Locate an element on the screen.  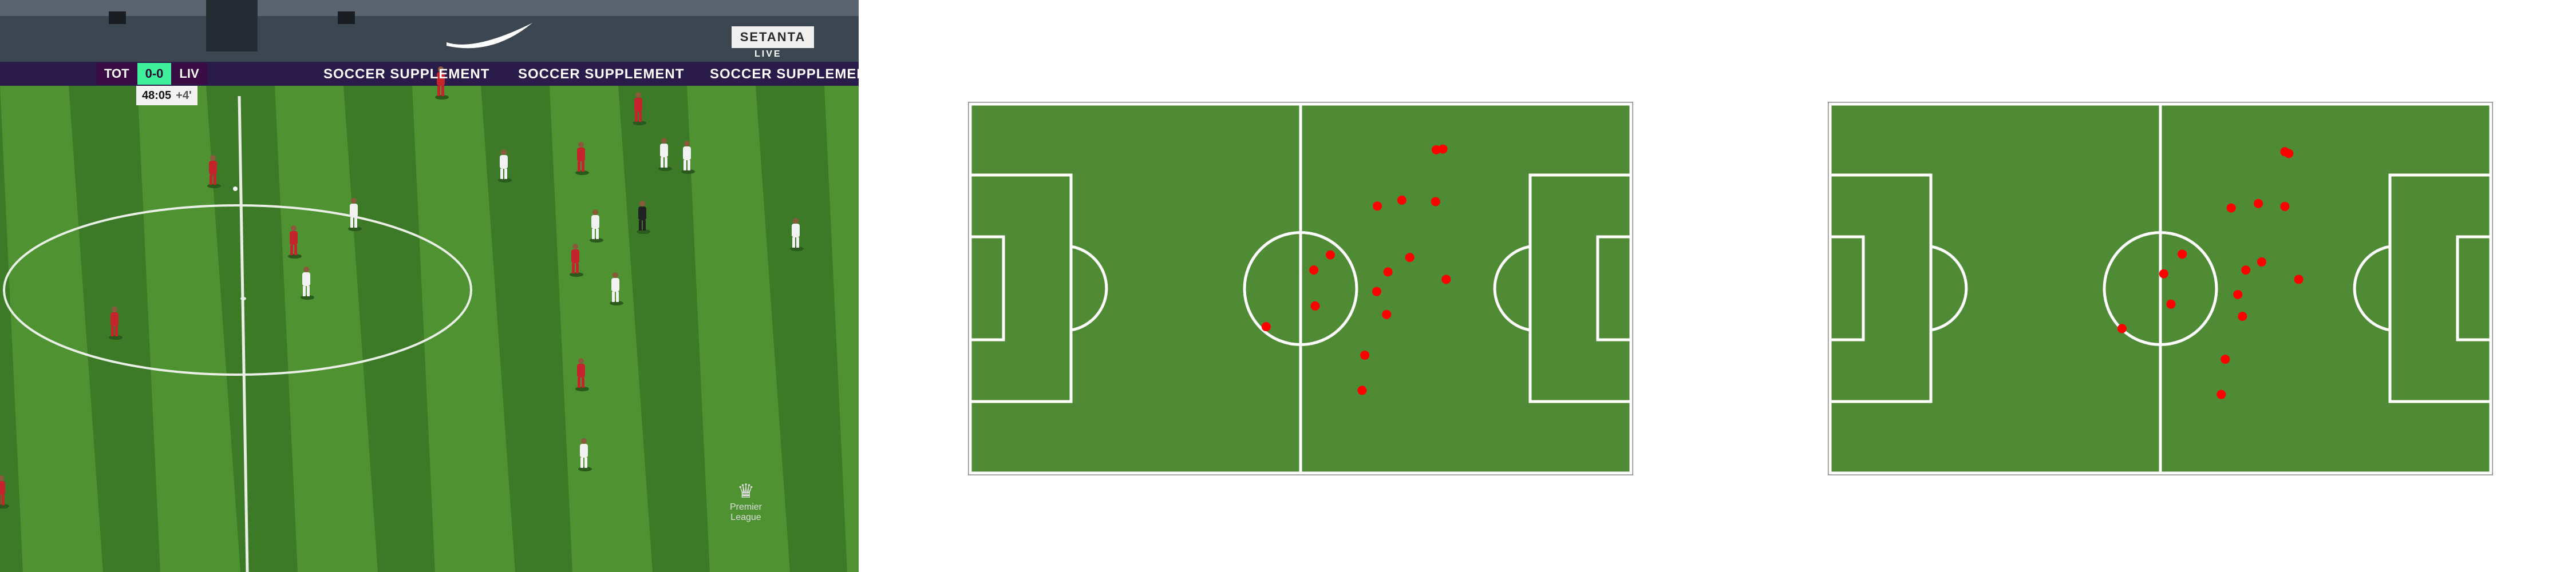
score: 0-0 is located at coordinates (154, 74).